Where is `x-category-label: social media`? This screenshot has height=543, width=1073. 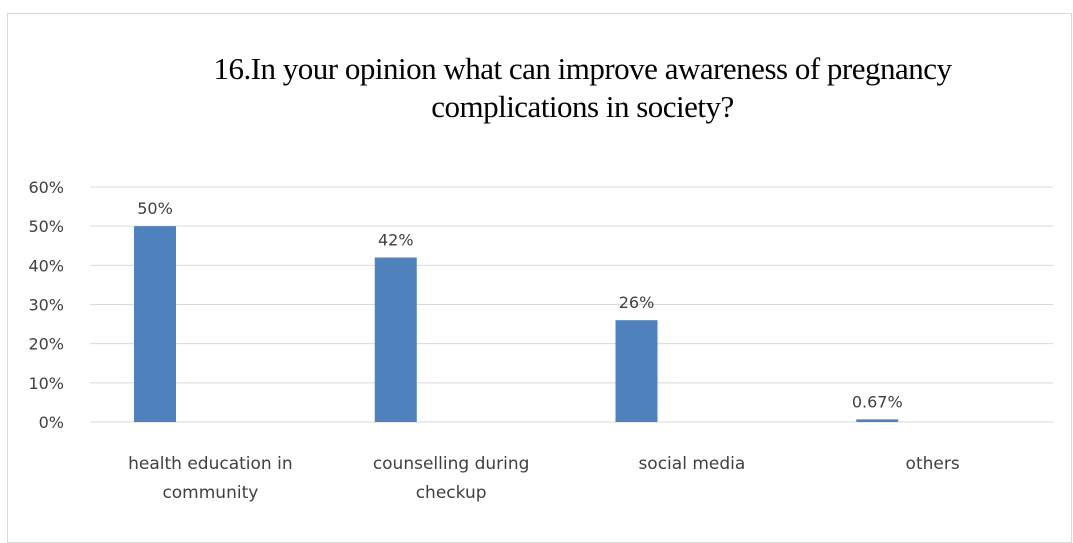 x-category-label: social media is located at coordinates (691, 464).